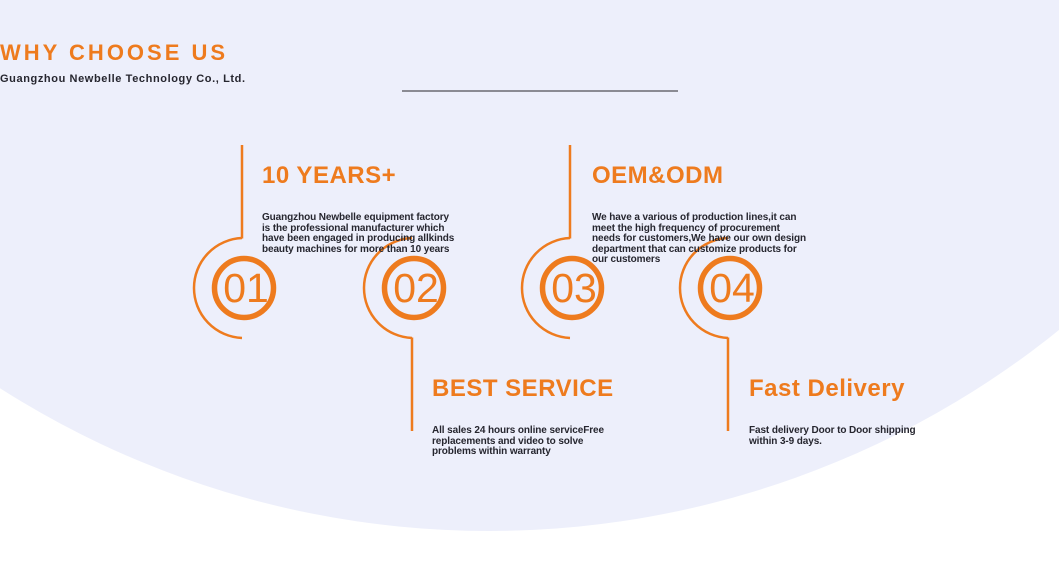 This screenshot has height=568, width=1059. I want to click on title-divider, so click(540, 91).